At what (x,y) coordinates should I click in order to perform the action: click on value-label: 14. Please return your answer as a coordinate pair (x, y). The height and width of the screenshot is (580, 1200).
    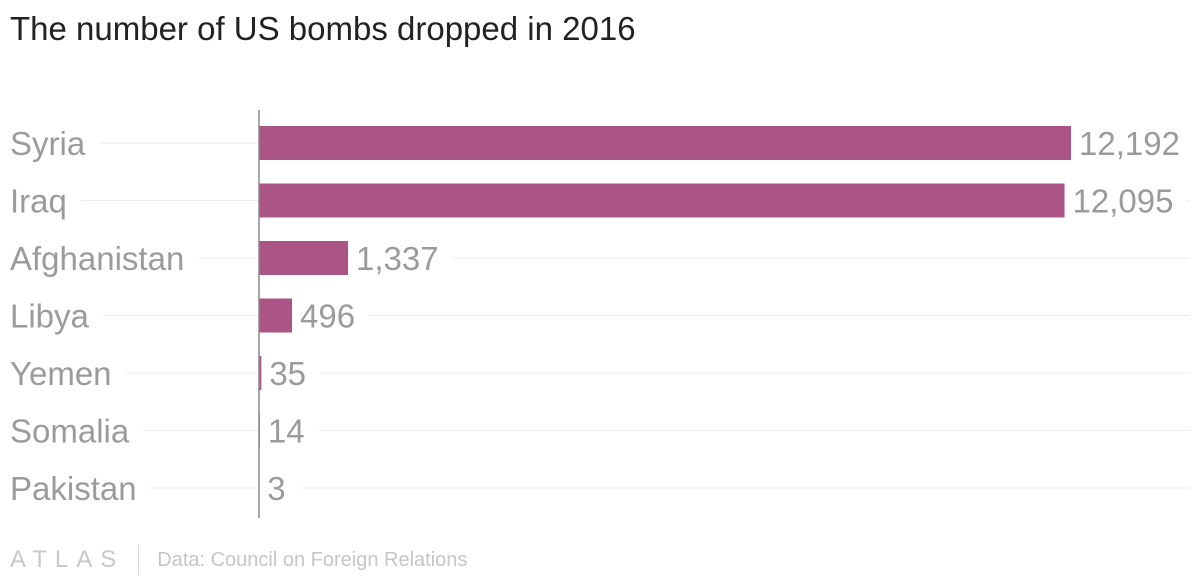
    Looking at the image, I should click on (286, 431).